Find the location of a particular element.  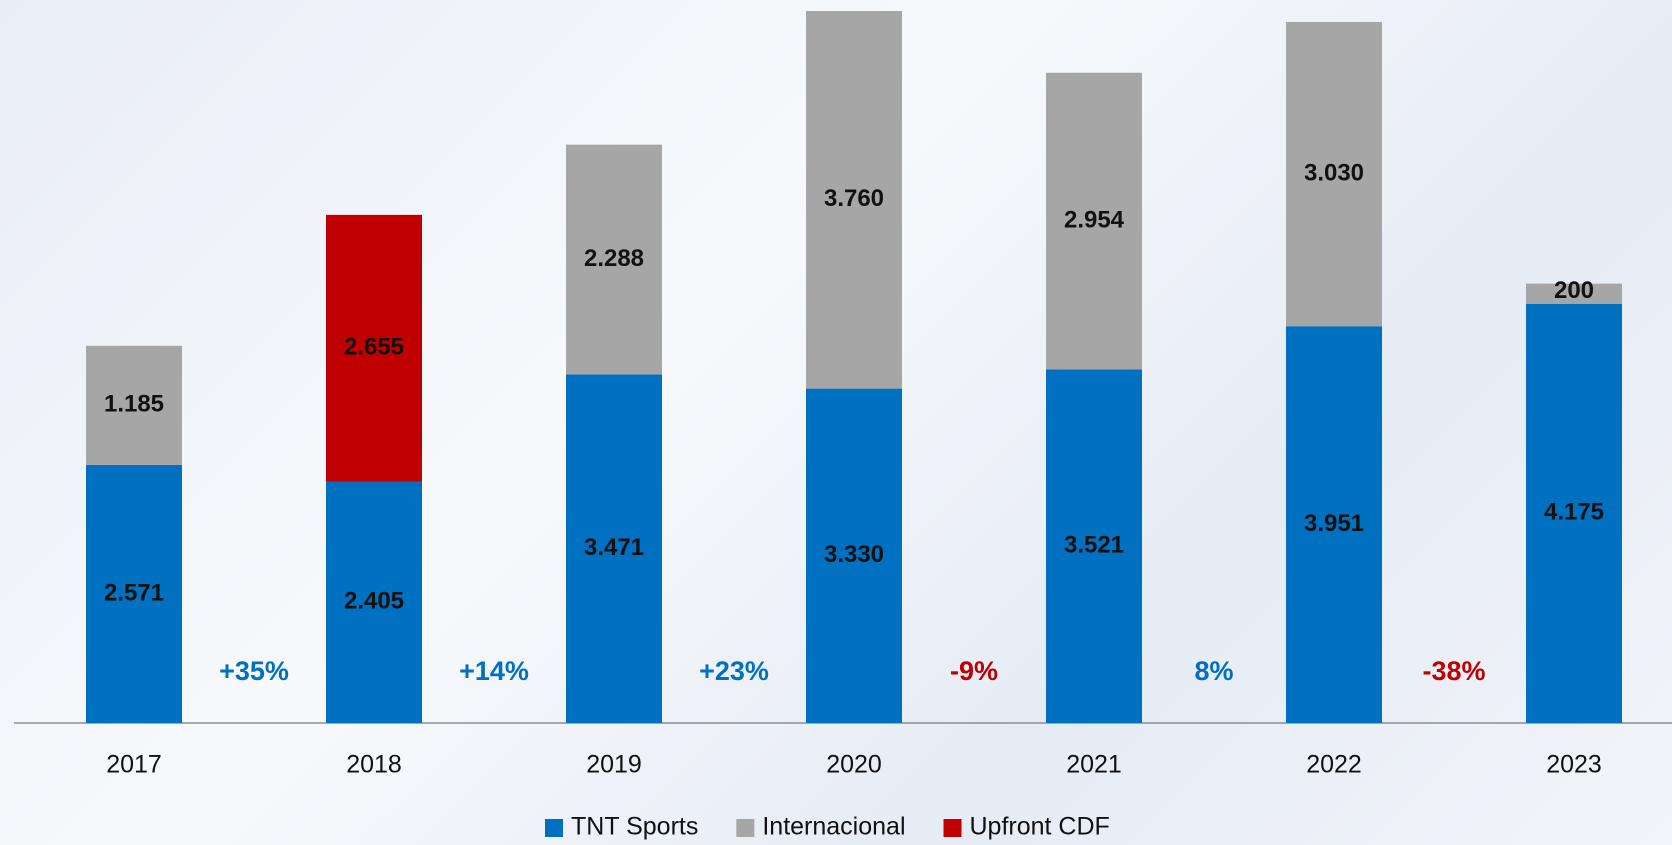

value-label: 2.655 is located at coordinates (374, 347).